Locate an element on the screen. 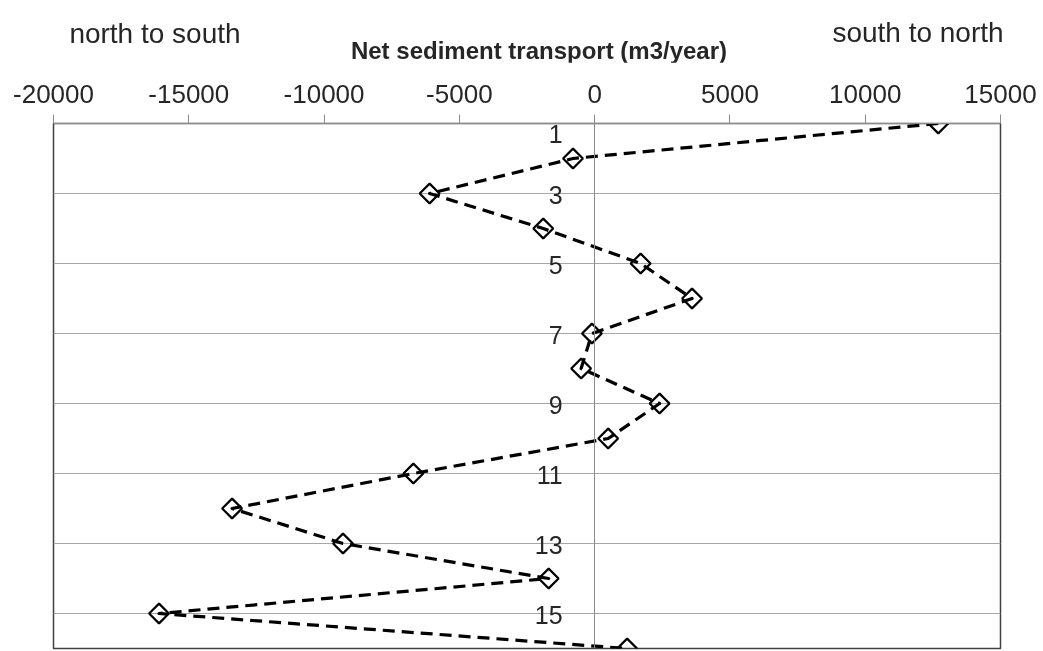 The image size is (1043, 651). y-tick-label: 11 is located at coordinates (549, 474).